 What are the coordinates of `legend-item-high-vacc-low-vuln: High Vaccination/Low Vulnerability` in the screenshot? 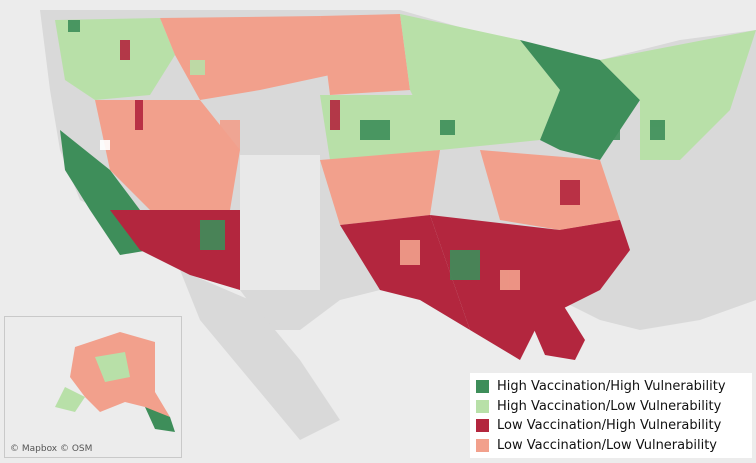 It's located at (611, 407).